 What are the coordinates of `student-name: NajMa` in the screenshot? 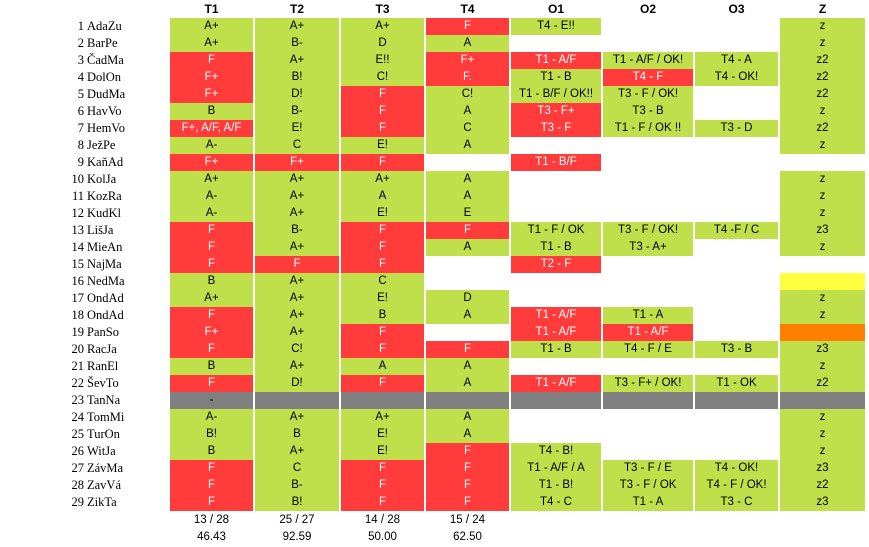 It's located at (104, 264).